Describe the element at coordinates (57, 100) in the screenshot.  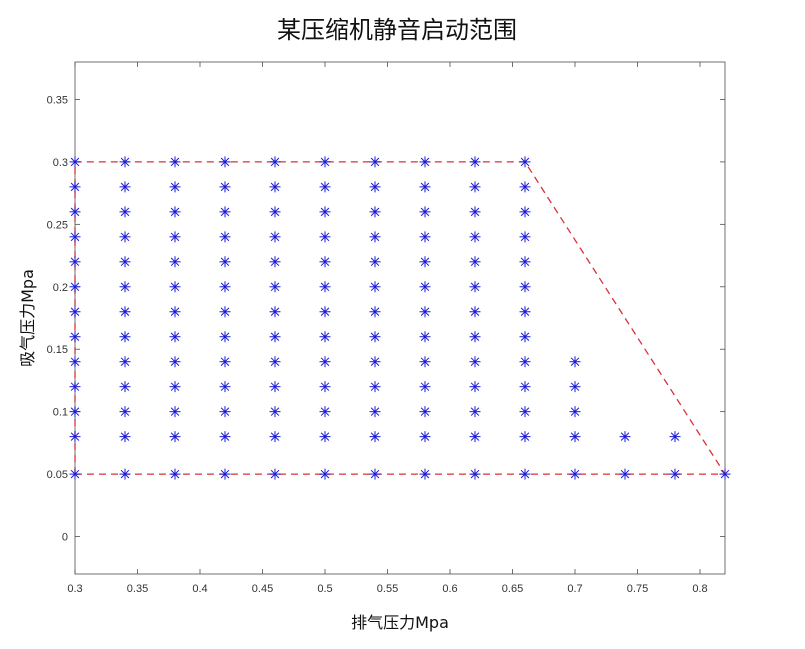
I see `y-tick-label: 0.35` at that location.